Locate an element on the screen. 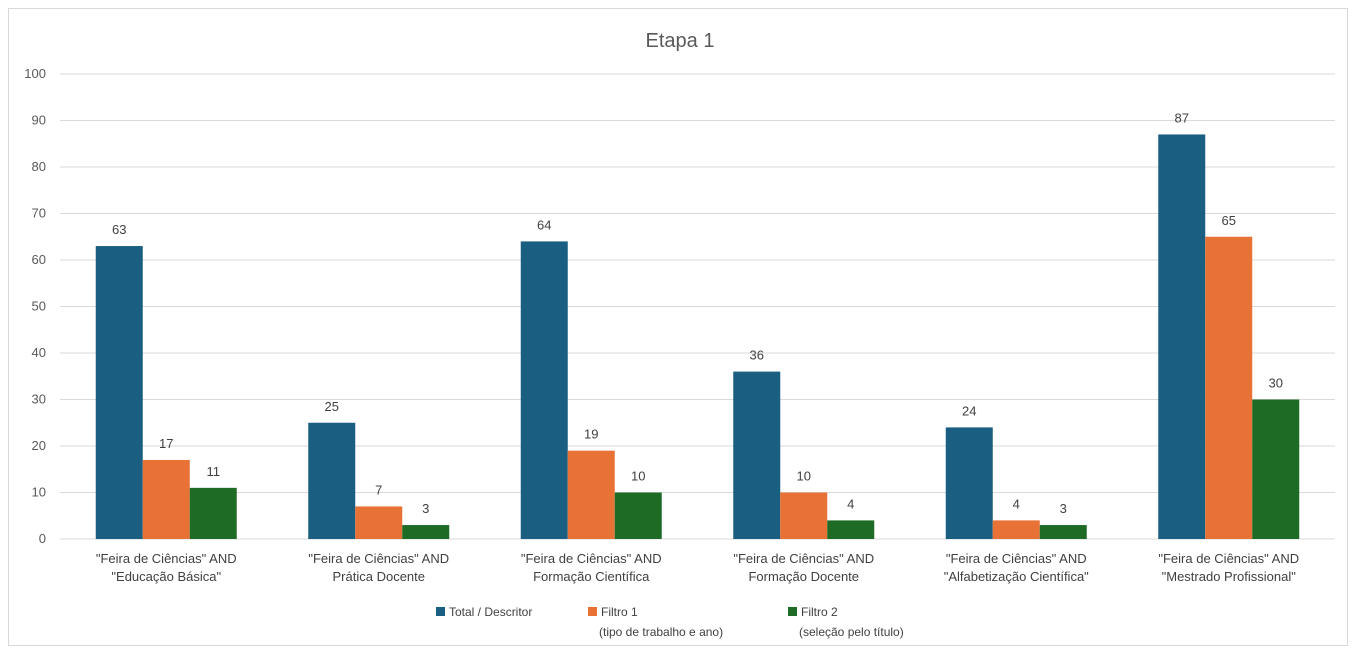 The height and width of the screenshot is (651, 1353). y-tick-label: 0 is located at coordinates (42, 538).